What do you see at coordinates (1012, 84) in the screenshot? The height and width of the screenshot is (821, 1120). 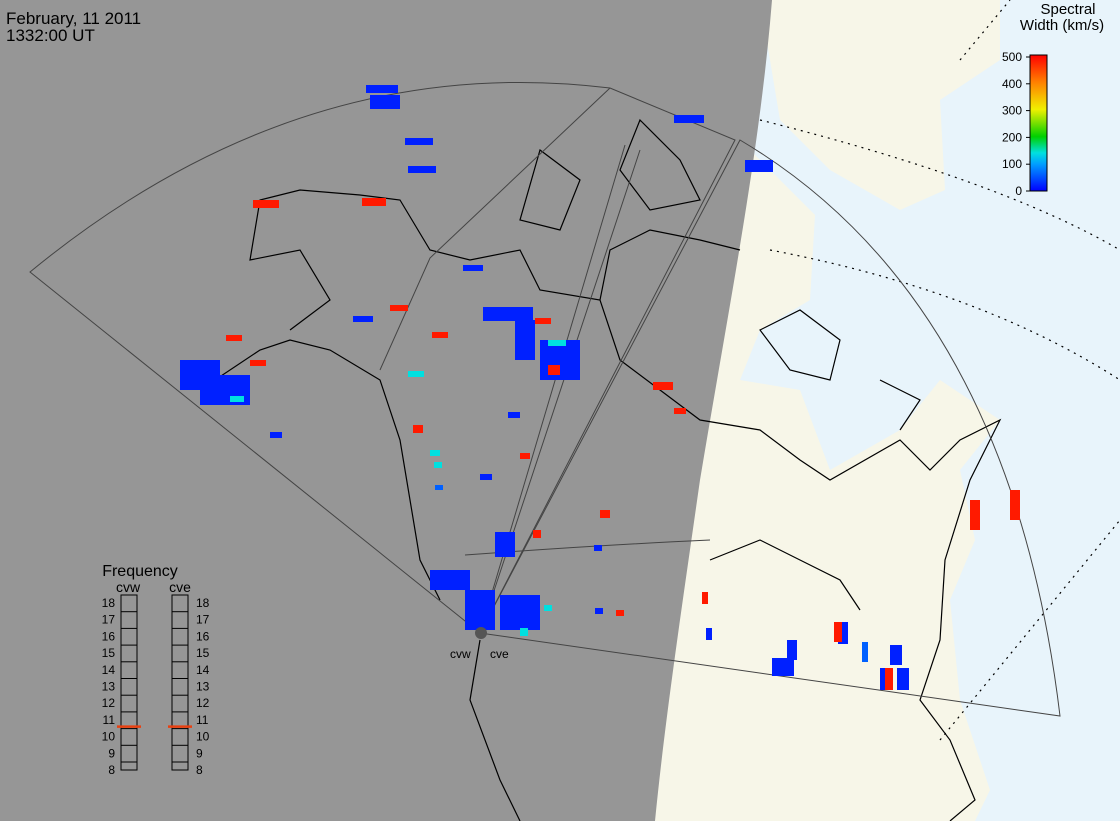 I see `colorbar-tick-label: 400` at bounding box center [1012, 84].